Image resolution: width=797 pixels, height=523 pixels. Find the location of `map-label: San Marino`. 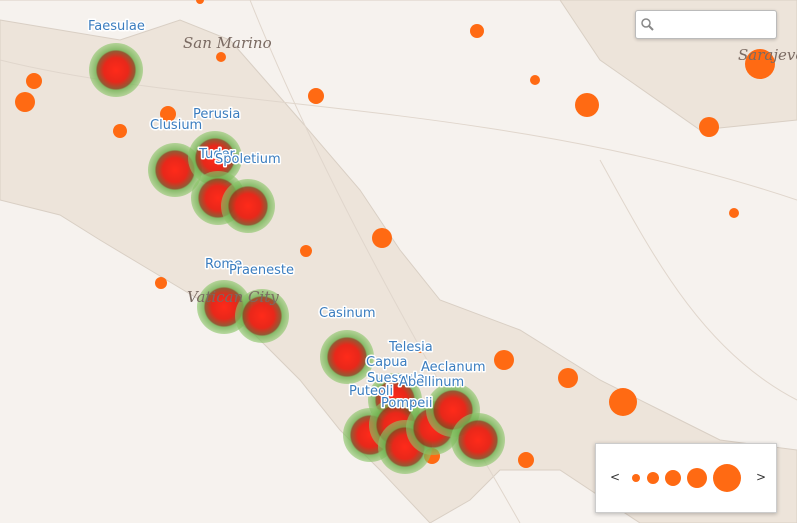

map-label: San Marino is located at coordinates (227, 43).